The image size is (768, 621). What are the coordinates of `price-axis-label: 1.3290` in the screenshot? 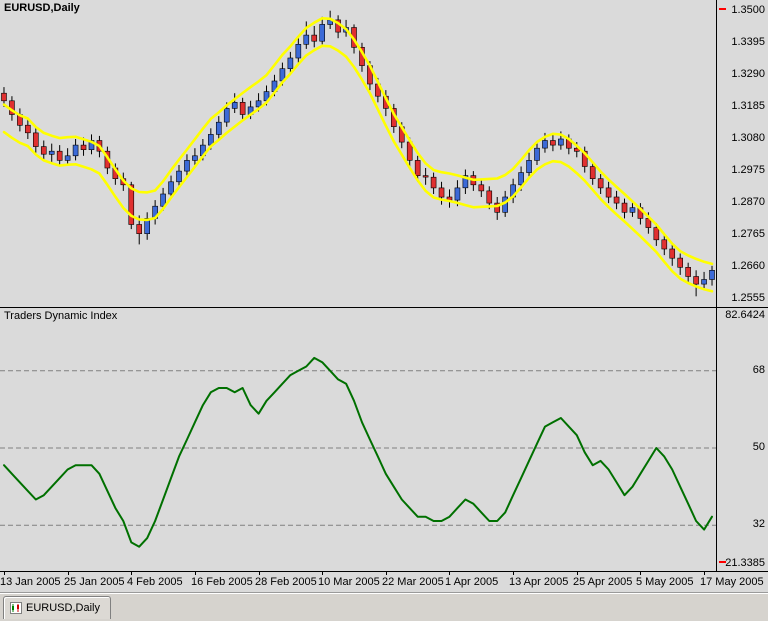 It's located at (748, 74).